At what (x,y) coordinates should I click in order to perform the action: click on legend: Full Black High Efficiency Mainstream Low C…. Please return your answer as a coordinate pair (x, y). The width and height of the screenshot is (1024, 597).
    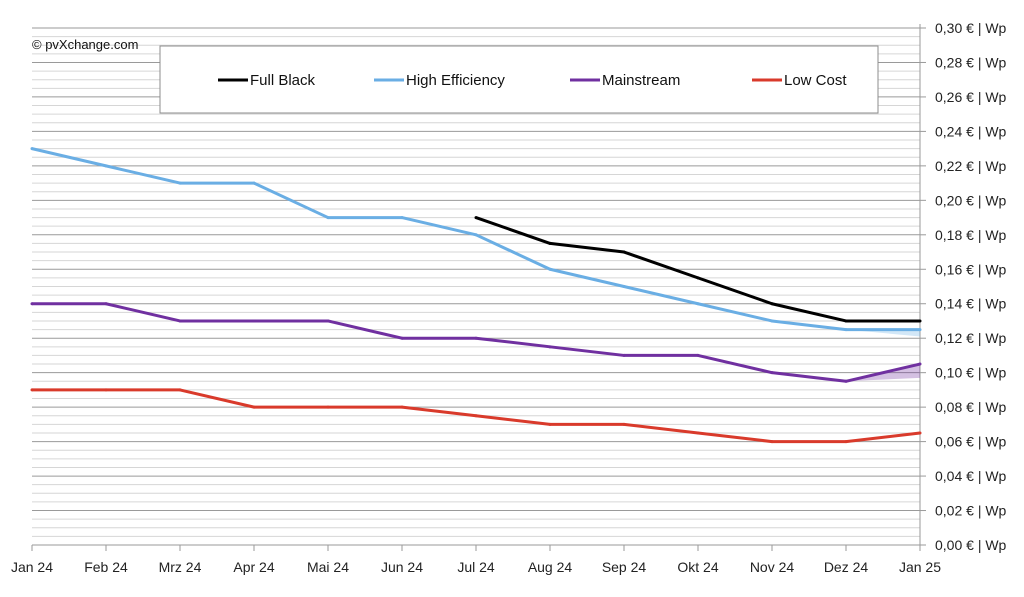
    Looking at the image, I should click on (519, 79).